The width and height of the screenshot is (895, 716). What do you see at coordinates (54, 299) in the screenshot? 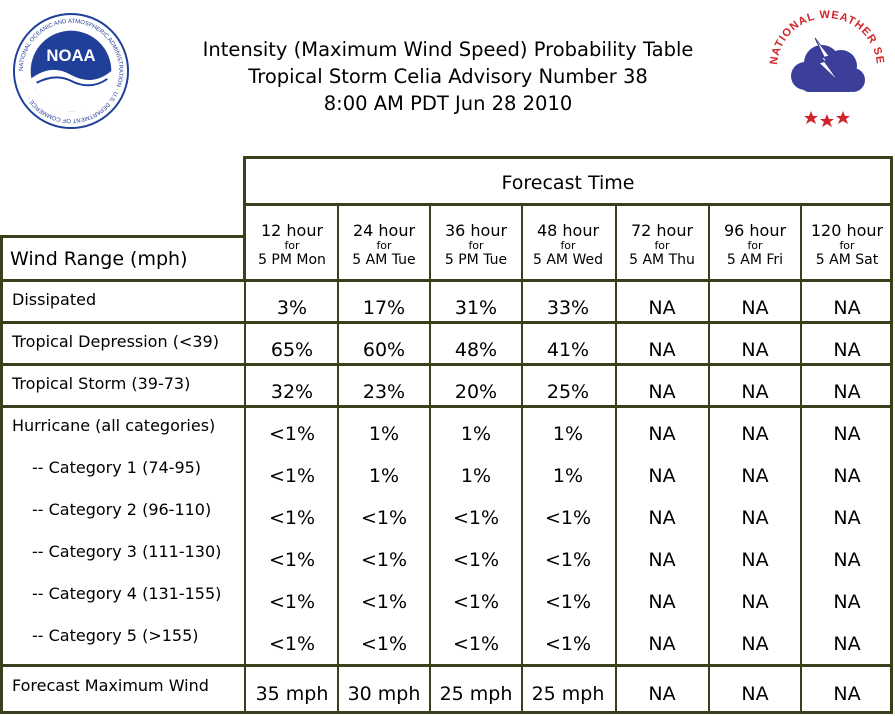
I see `row-label: Dissipated` at bounding box center [54, 299].